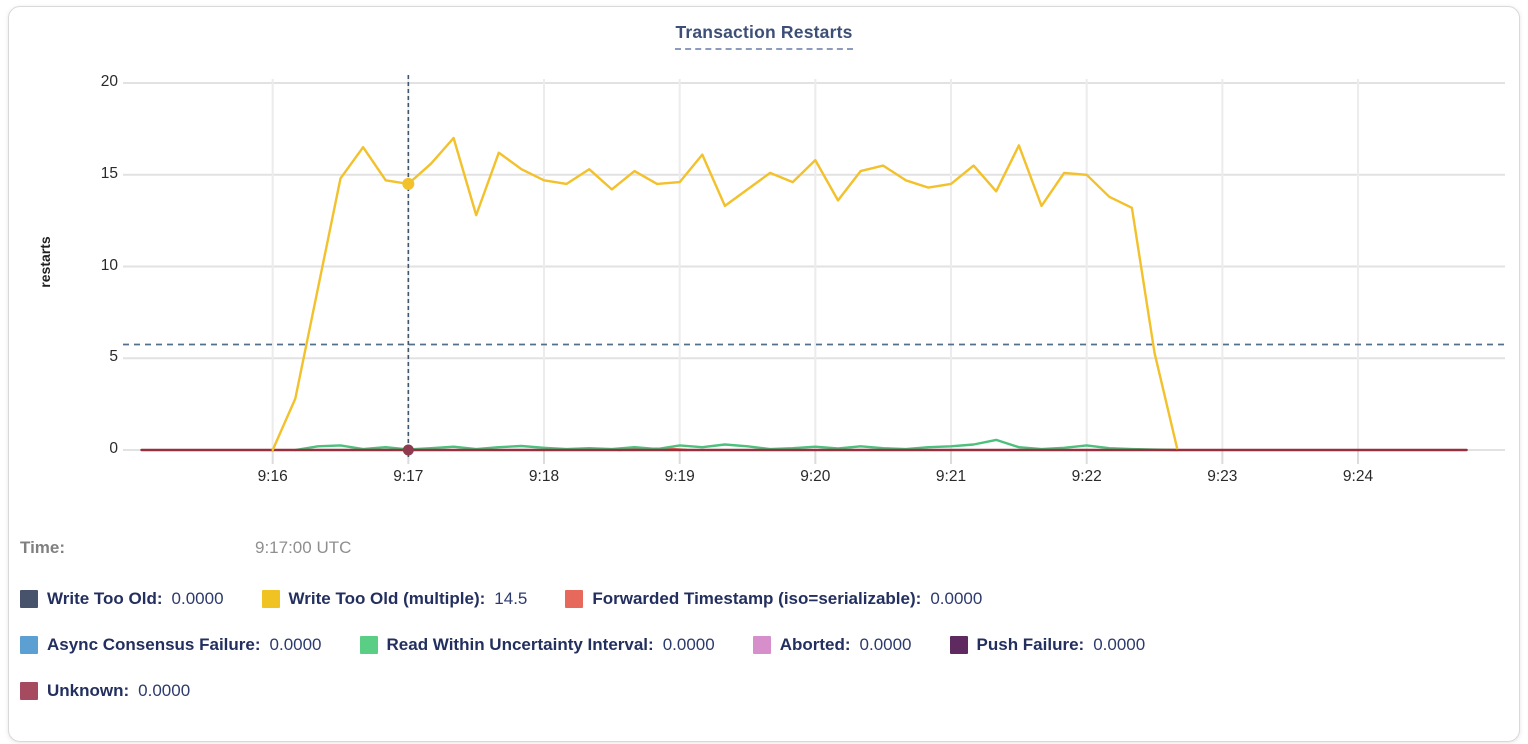 This screenshot has height=744, width=1528. Describe the element at coordinates (511, 598) in the screenshot. I see `legend-value: 14.5` at that location.